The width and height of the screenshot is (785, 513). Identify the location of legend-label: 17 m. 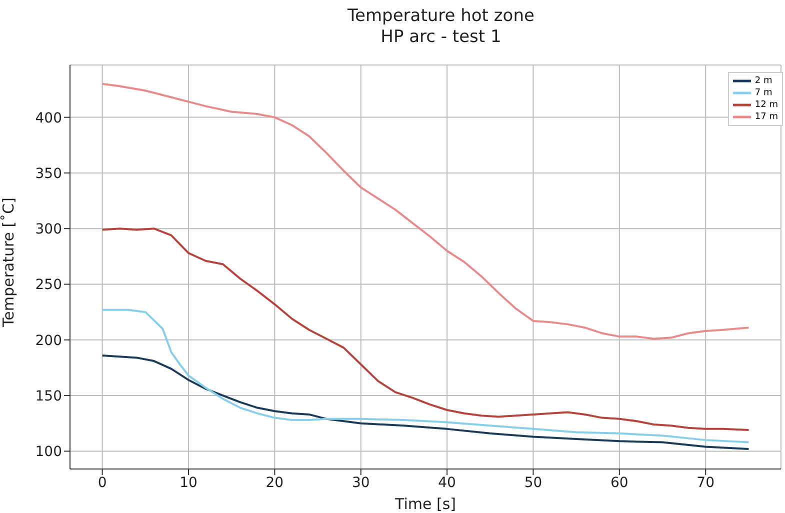
(766, 117).